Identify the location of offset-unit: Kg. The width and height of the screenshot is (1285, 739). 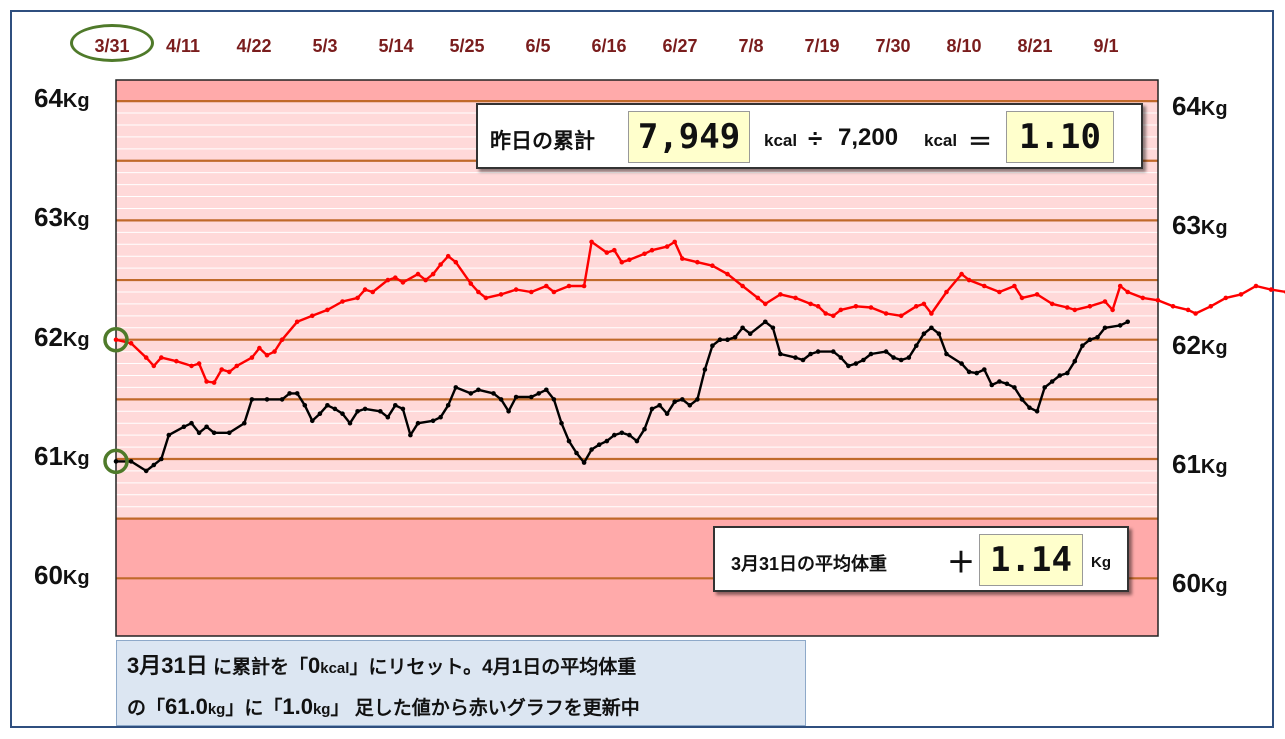
(1101, 562).